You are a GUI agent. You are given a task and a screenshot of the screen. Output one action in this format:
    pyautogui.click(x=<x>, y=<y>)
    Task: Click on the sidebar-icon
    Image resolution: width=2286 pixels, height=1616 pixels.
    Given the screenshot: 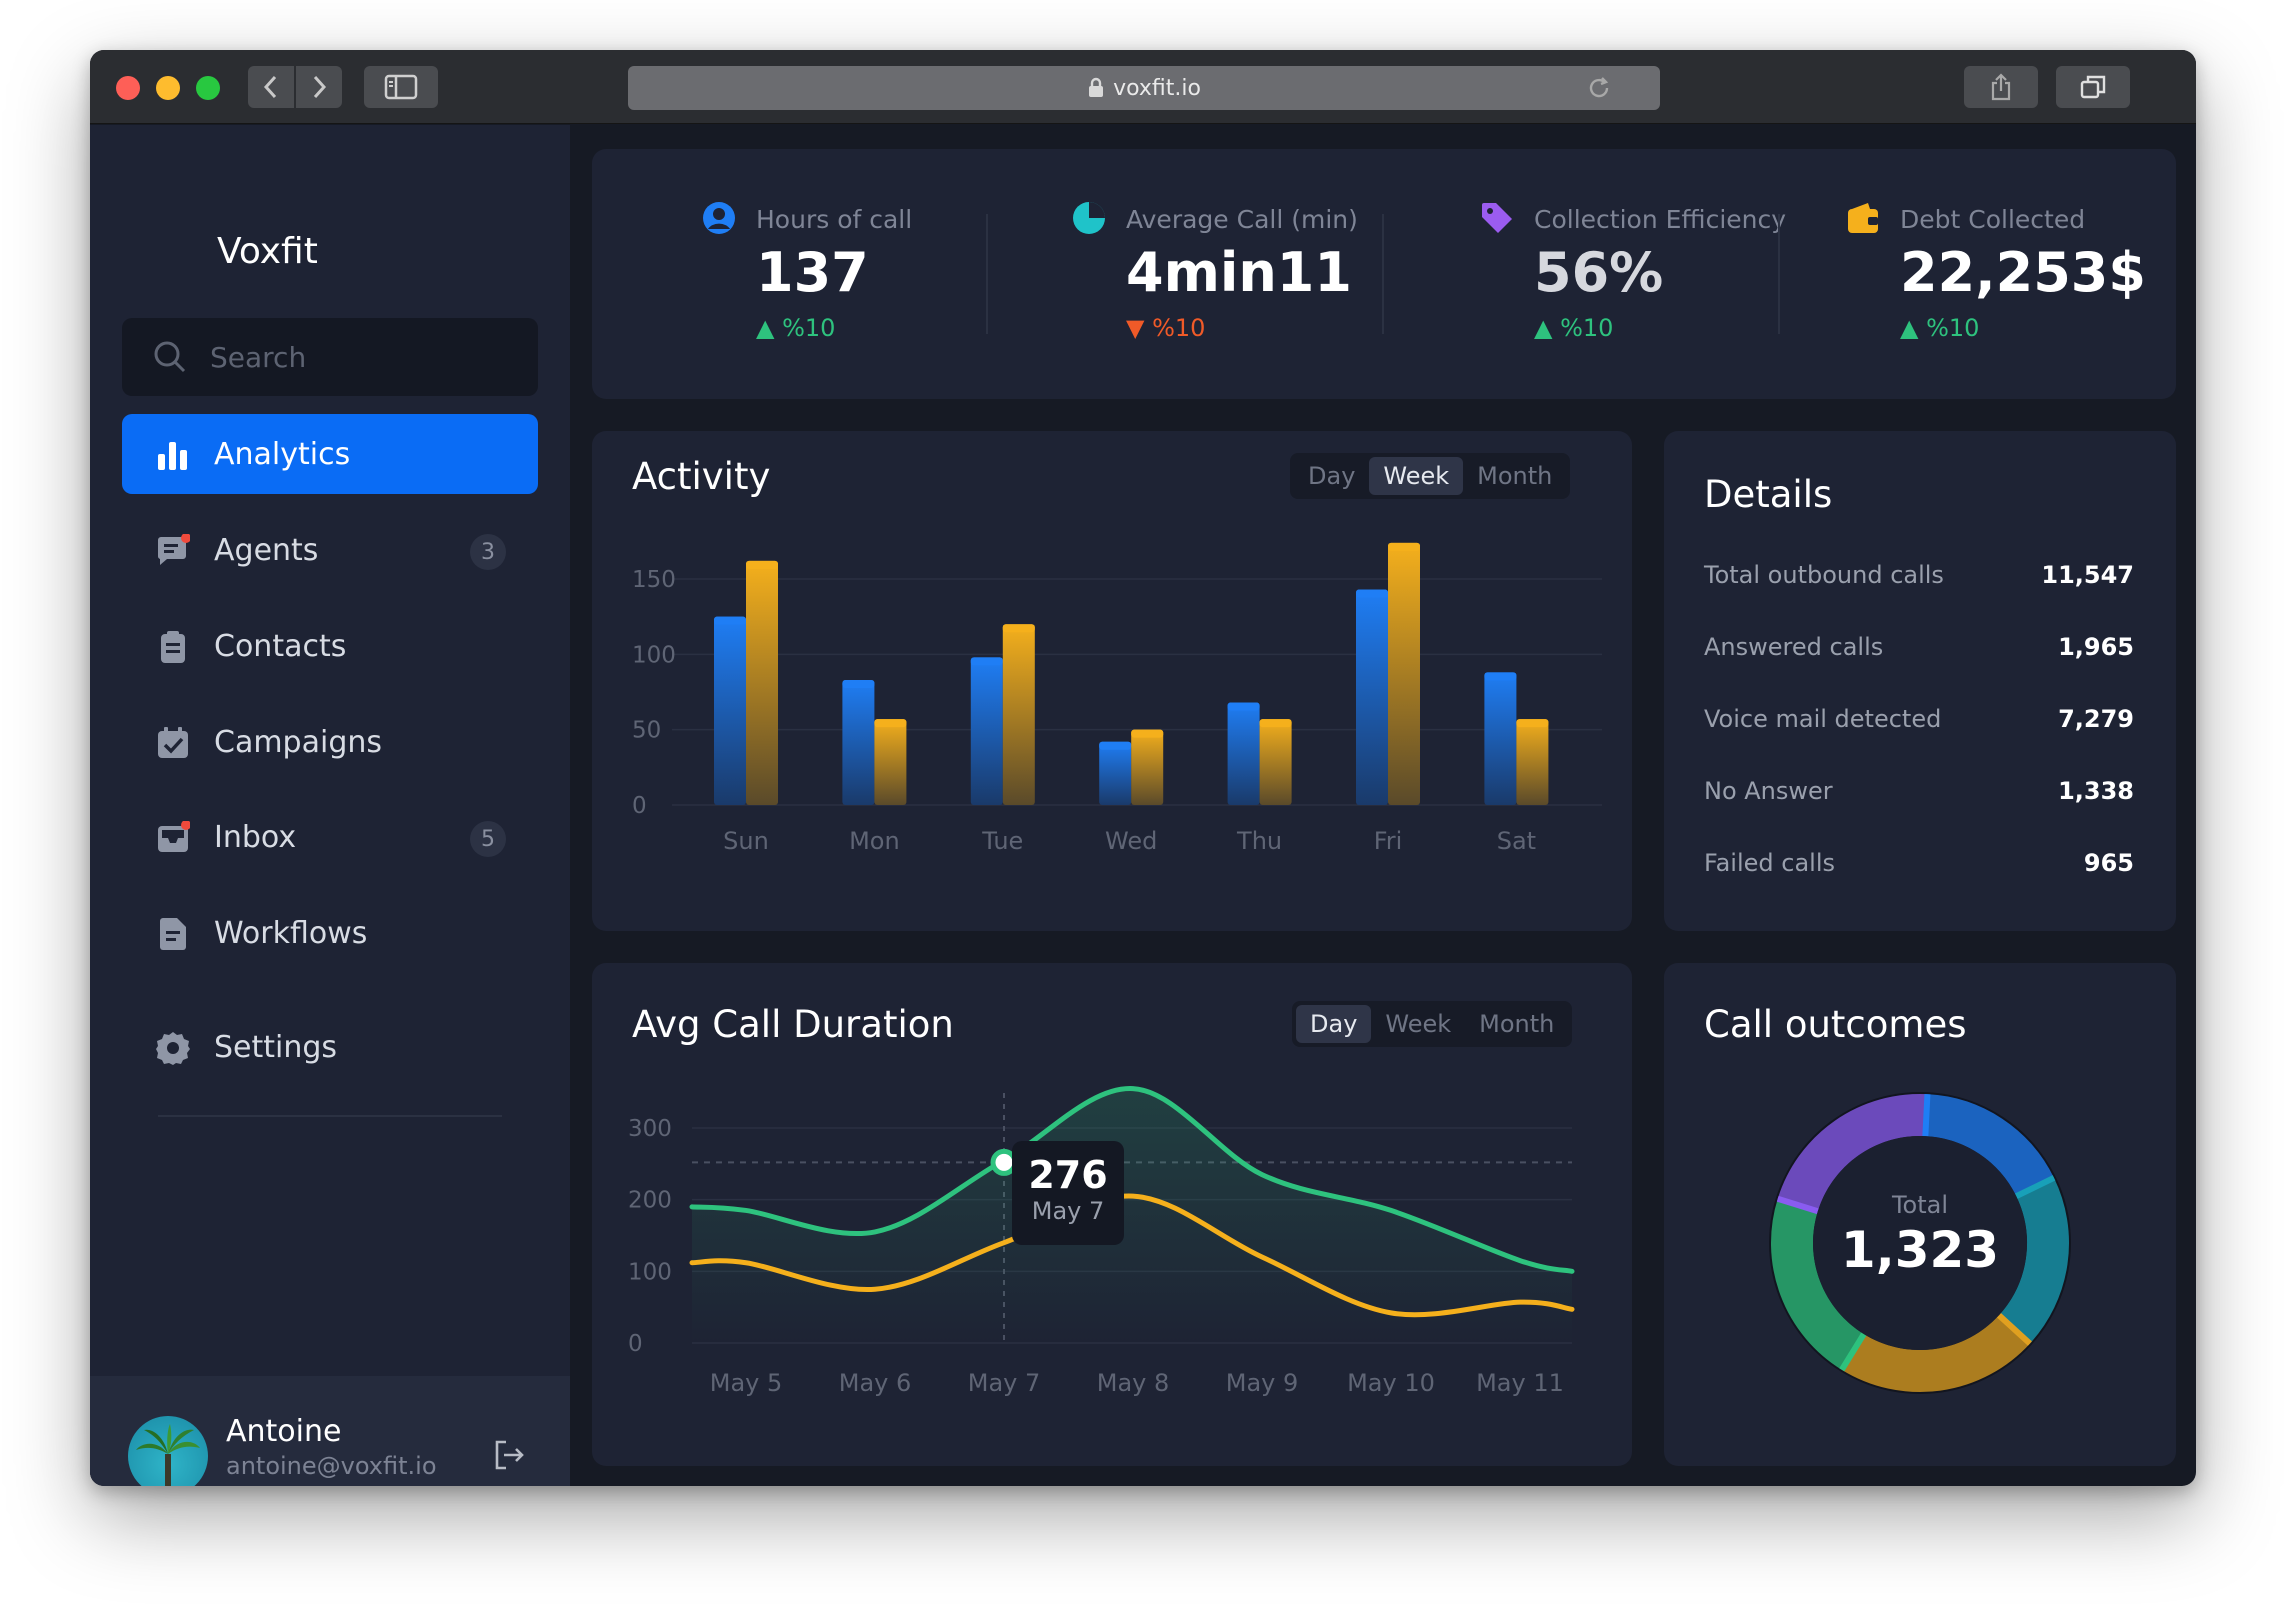 What is the action you would take?
    pyautogui.click(x=401, y=87)
    